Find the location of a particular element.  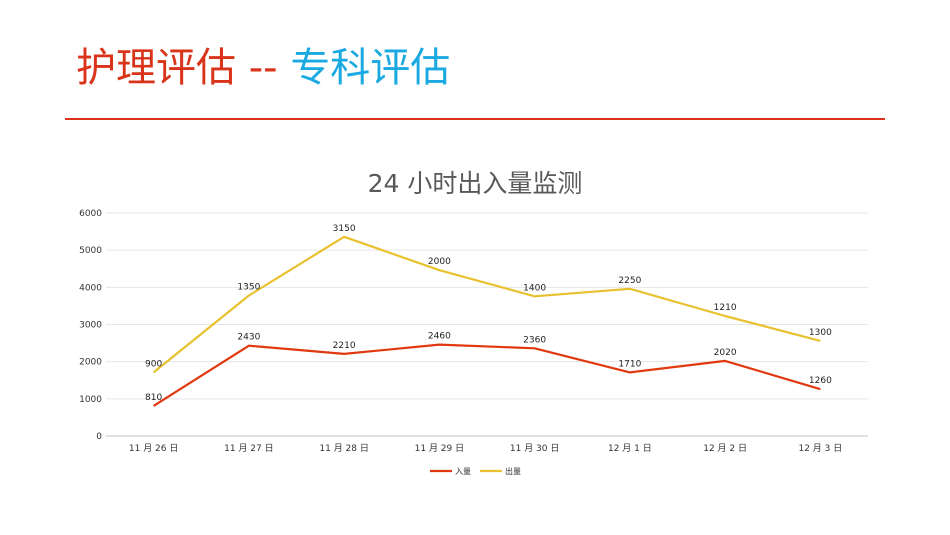

data-label: 1210 is located at coordinates (725, 308).